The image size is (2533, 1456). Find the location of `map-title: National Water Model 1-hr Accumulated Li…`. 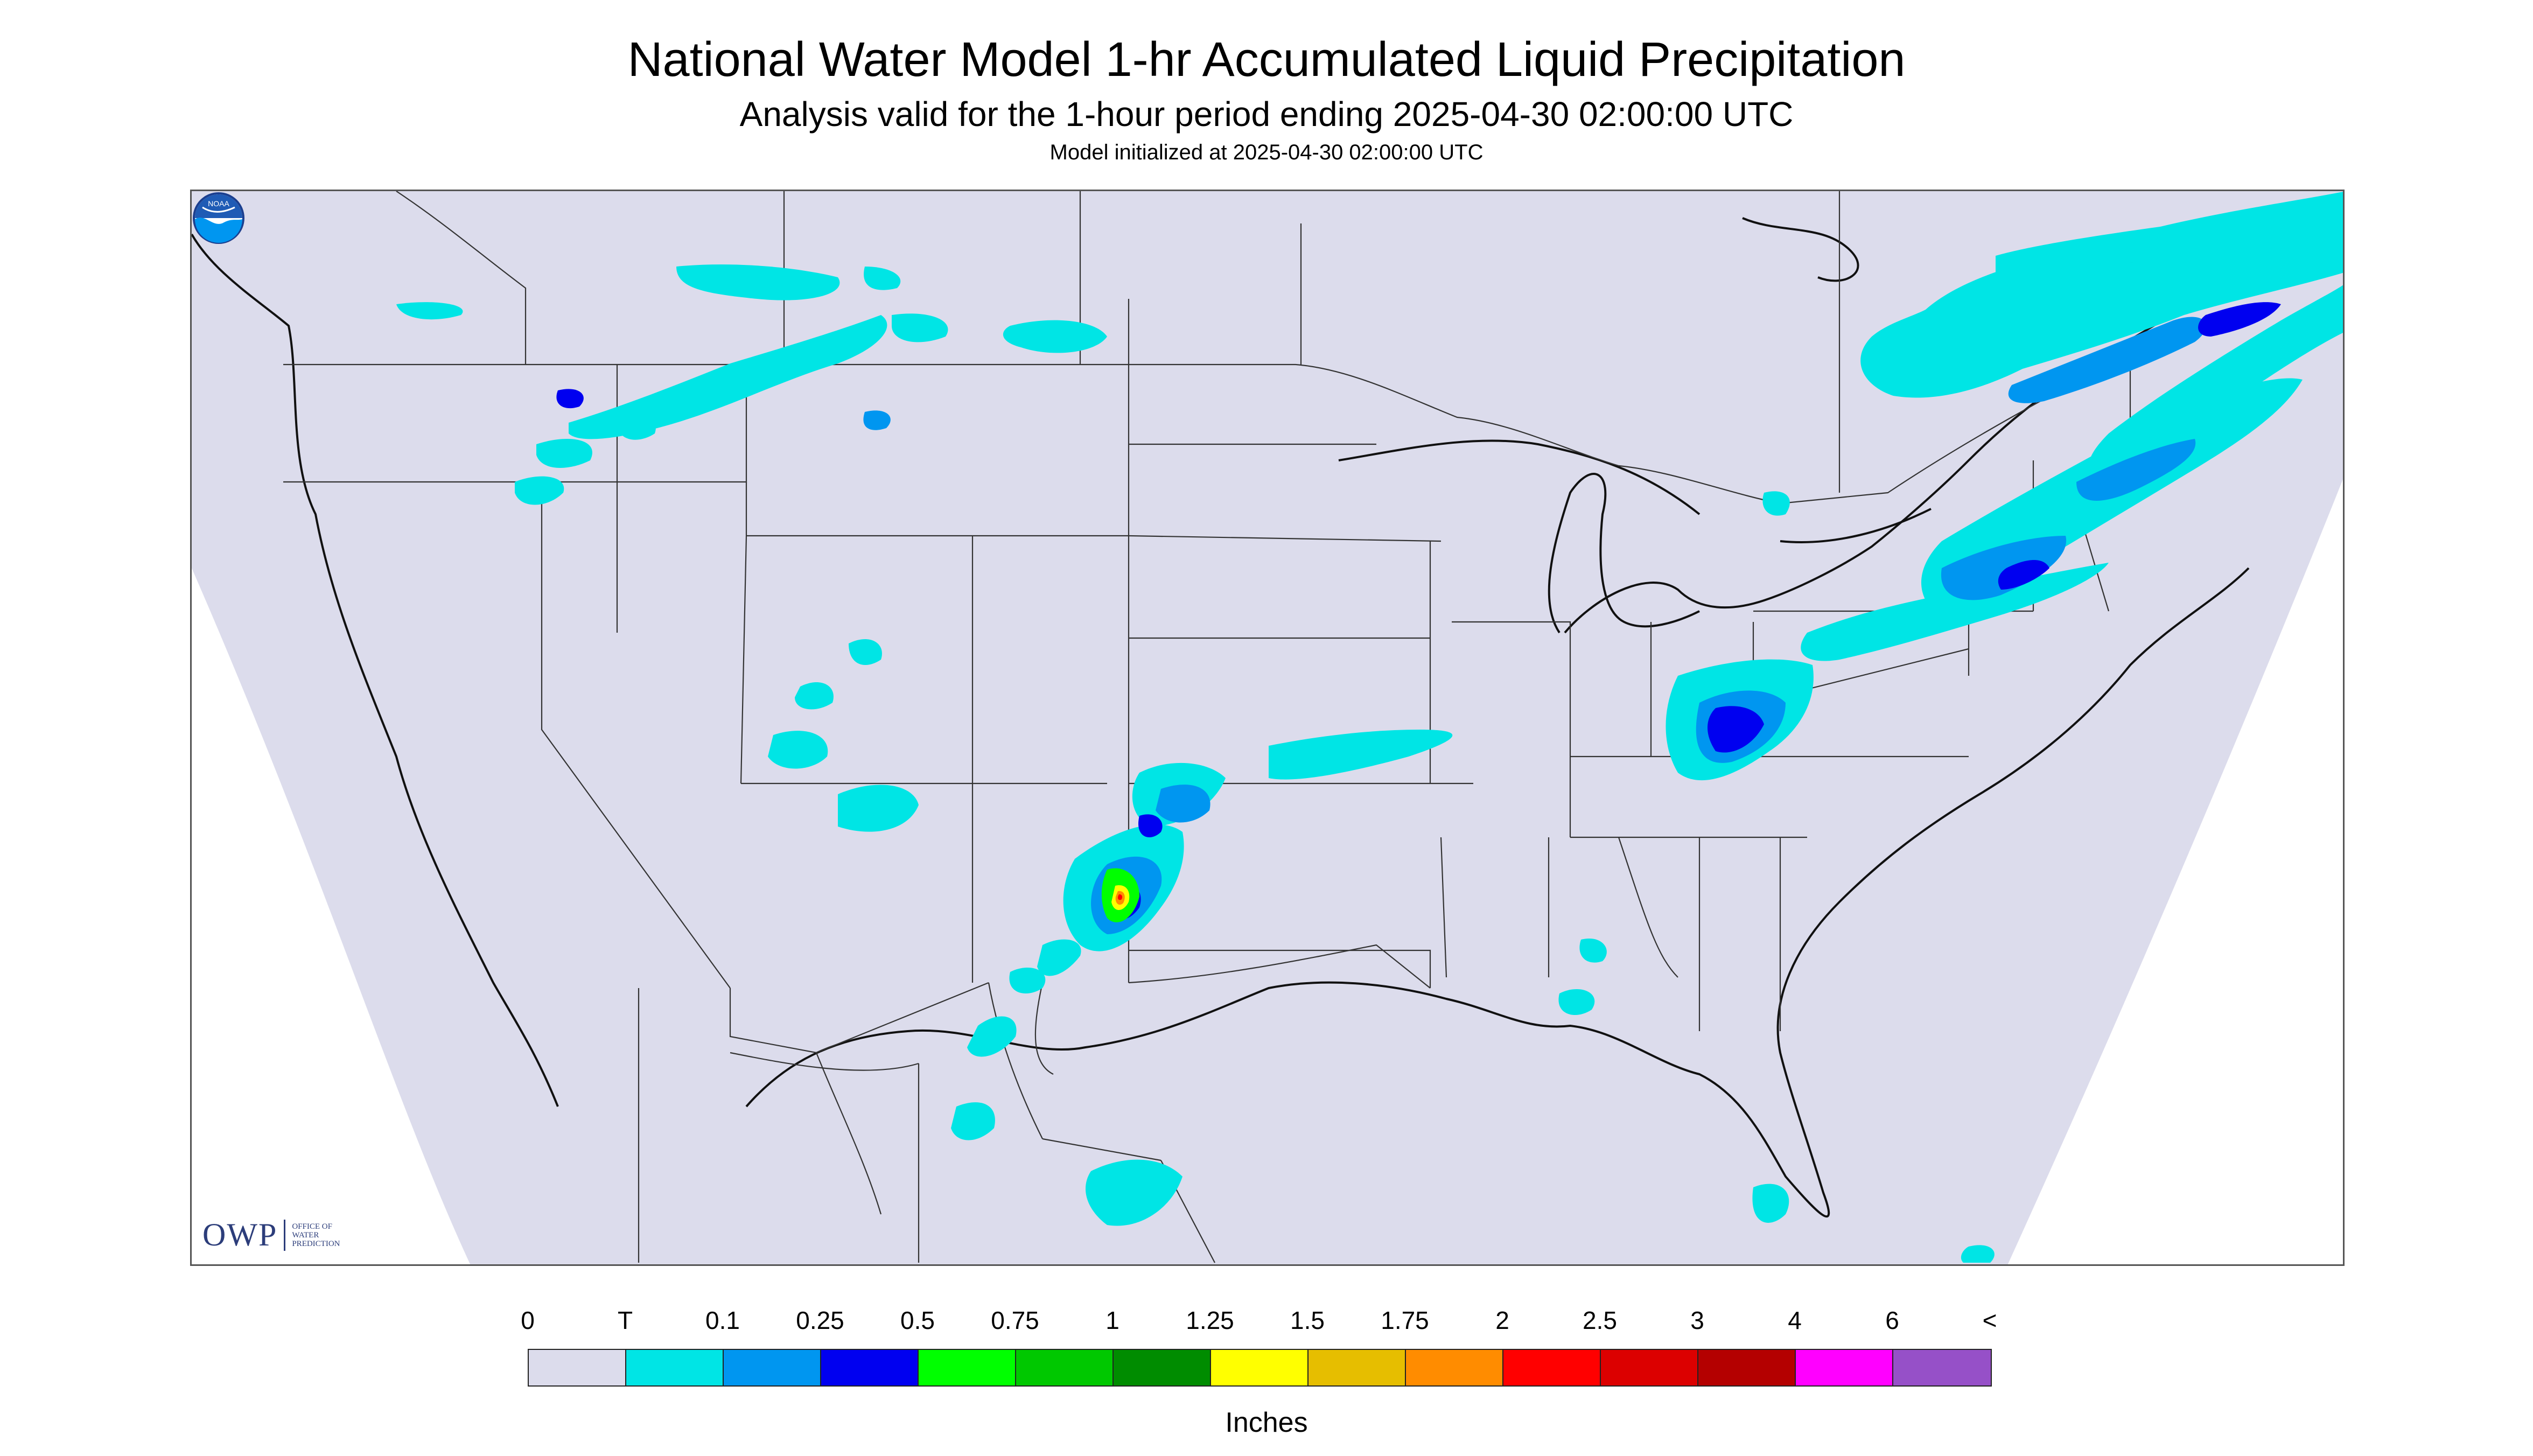

map-title: National Water Model 1-hr Accumulated Li… is located at coordinates (1266, 60).